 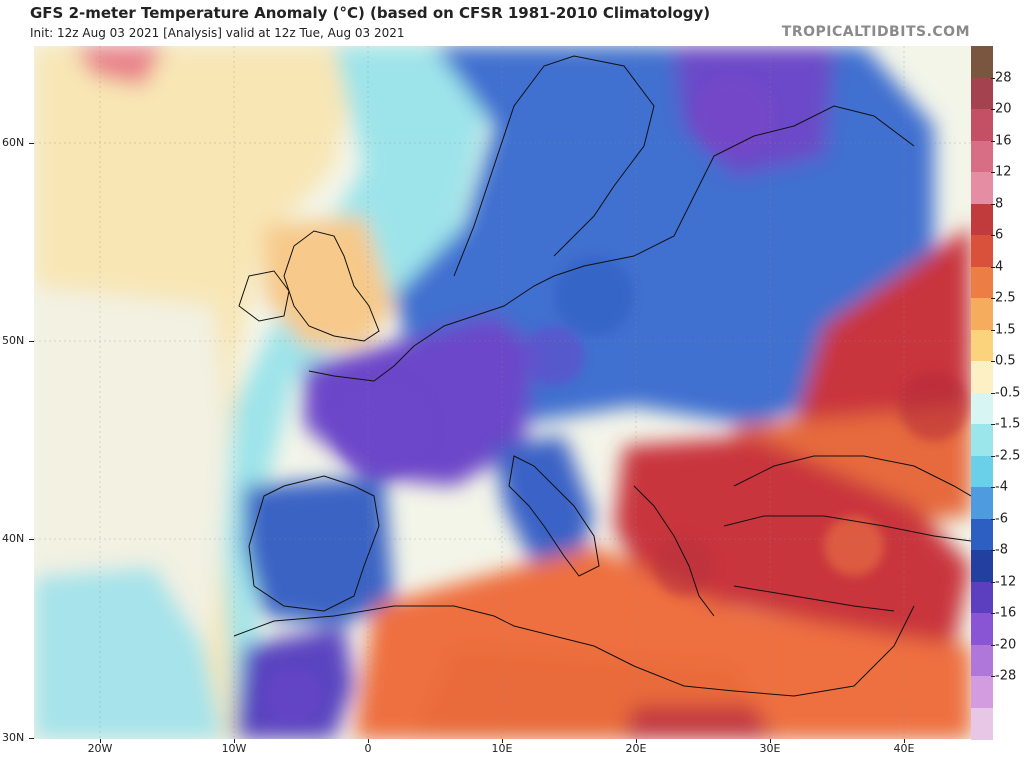 What do you see at coordinates (13, 142) in the screenshot?
I see `lat-label-60n: 60N` at bounding box center [13, 142].